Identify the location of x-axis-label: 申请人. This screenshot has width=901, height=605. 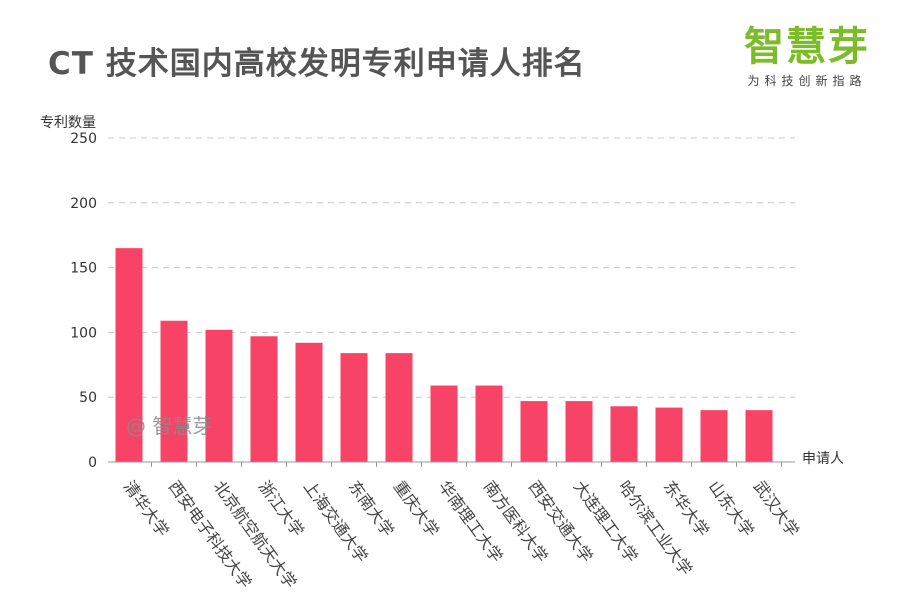
(823, 459).